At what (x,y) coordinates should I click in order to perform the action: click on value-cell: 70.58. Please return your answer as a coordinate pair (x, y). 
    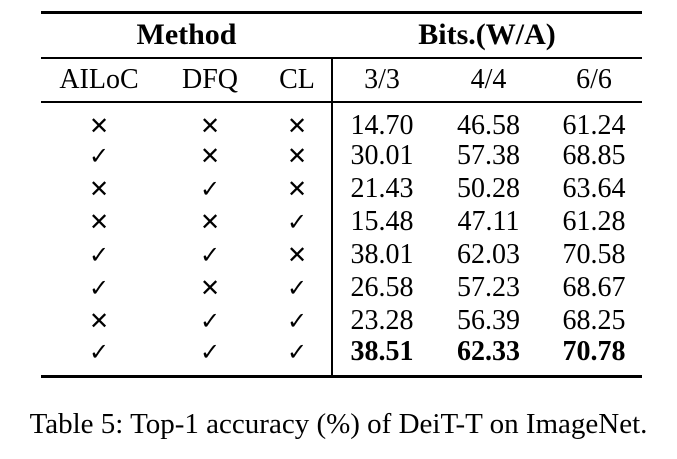
    Looking at the image, I should click on (594, 254).